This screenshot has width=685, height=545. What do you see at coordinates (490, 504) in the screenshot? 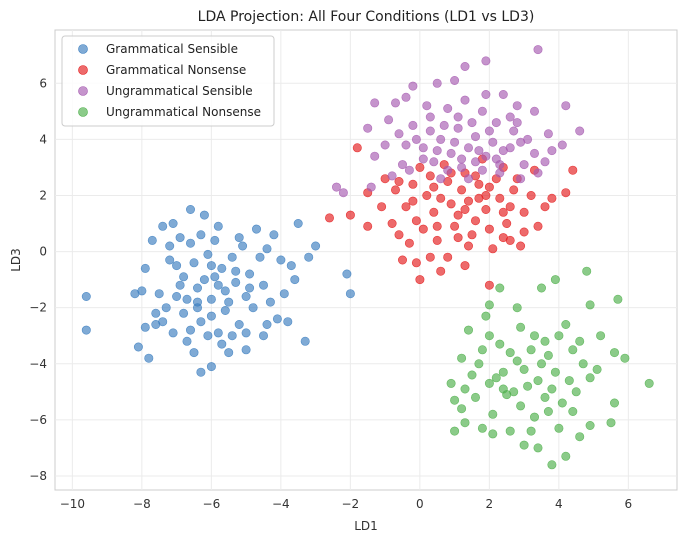
I see `x-tick-label: 2` at bounding box center [490, 504].